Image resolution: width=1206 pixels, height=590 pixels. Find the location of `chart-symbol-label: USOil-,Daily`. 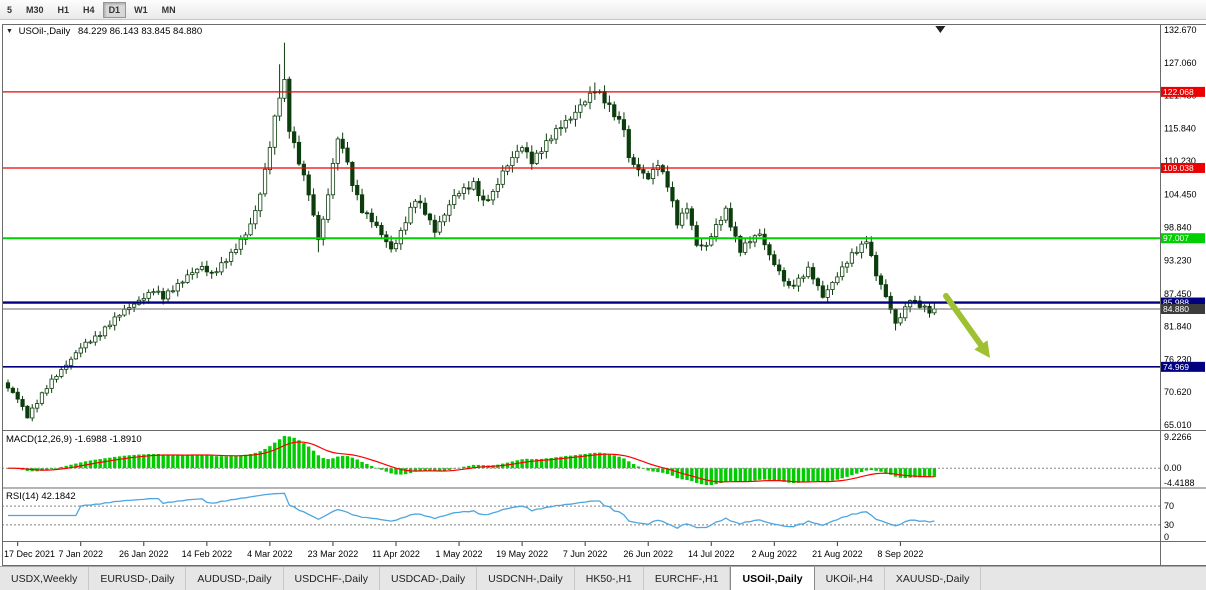

chart-symbol-label: USOil-,Daily is located at coordinates (44, 31).